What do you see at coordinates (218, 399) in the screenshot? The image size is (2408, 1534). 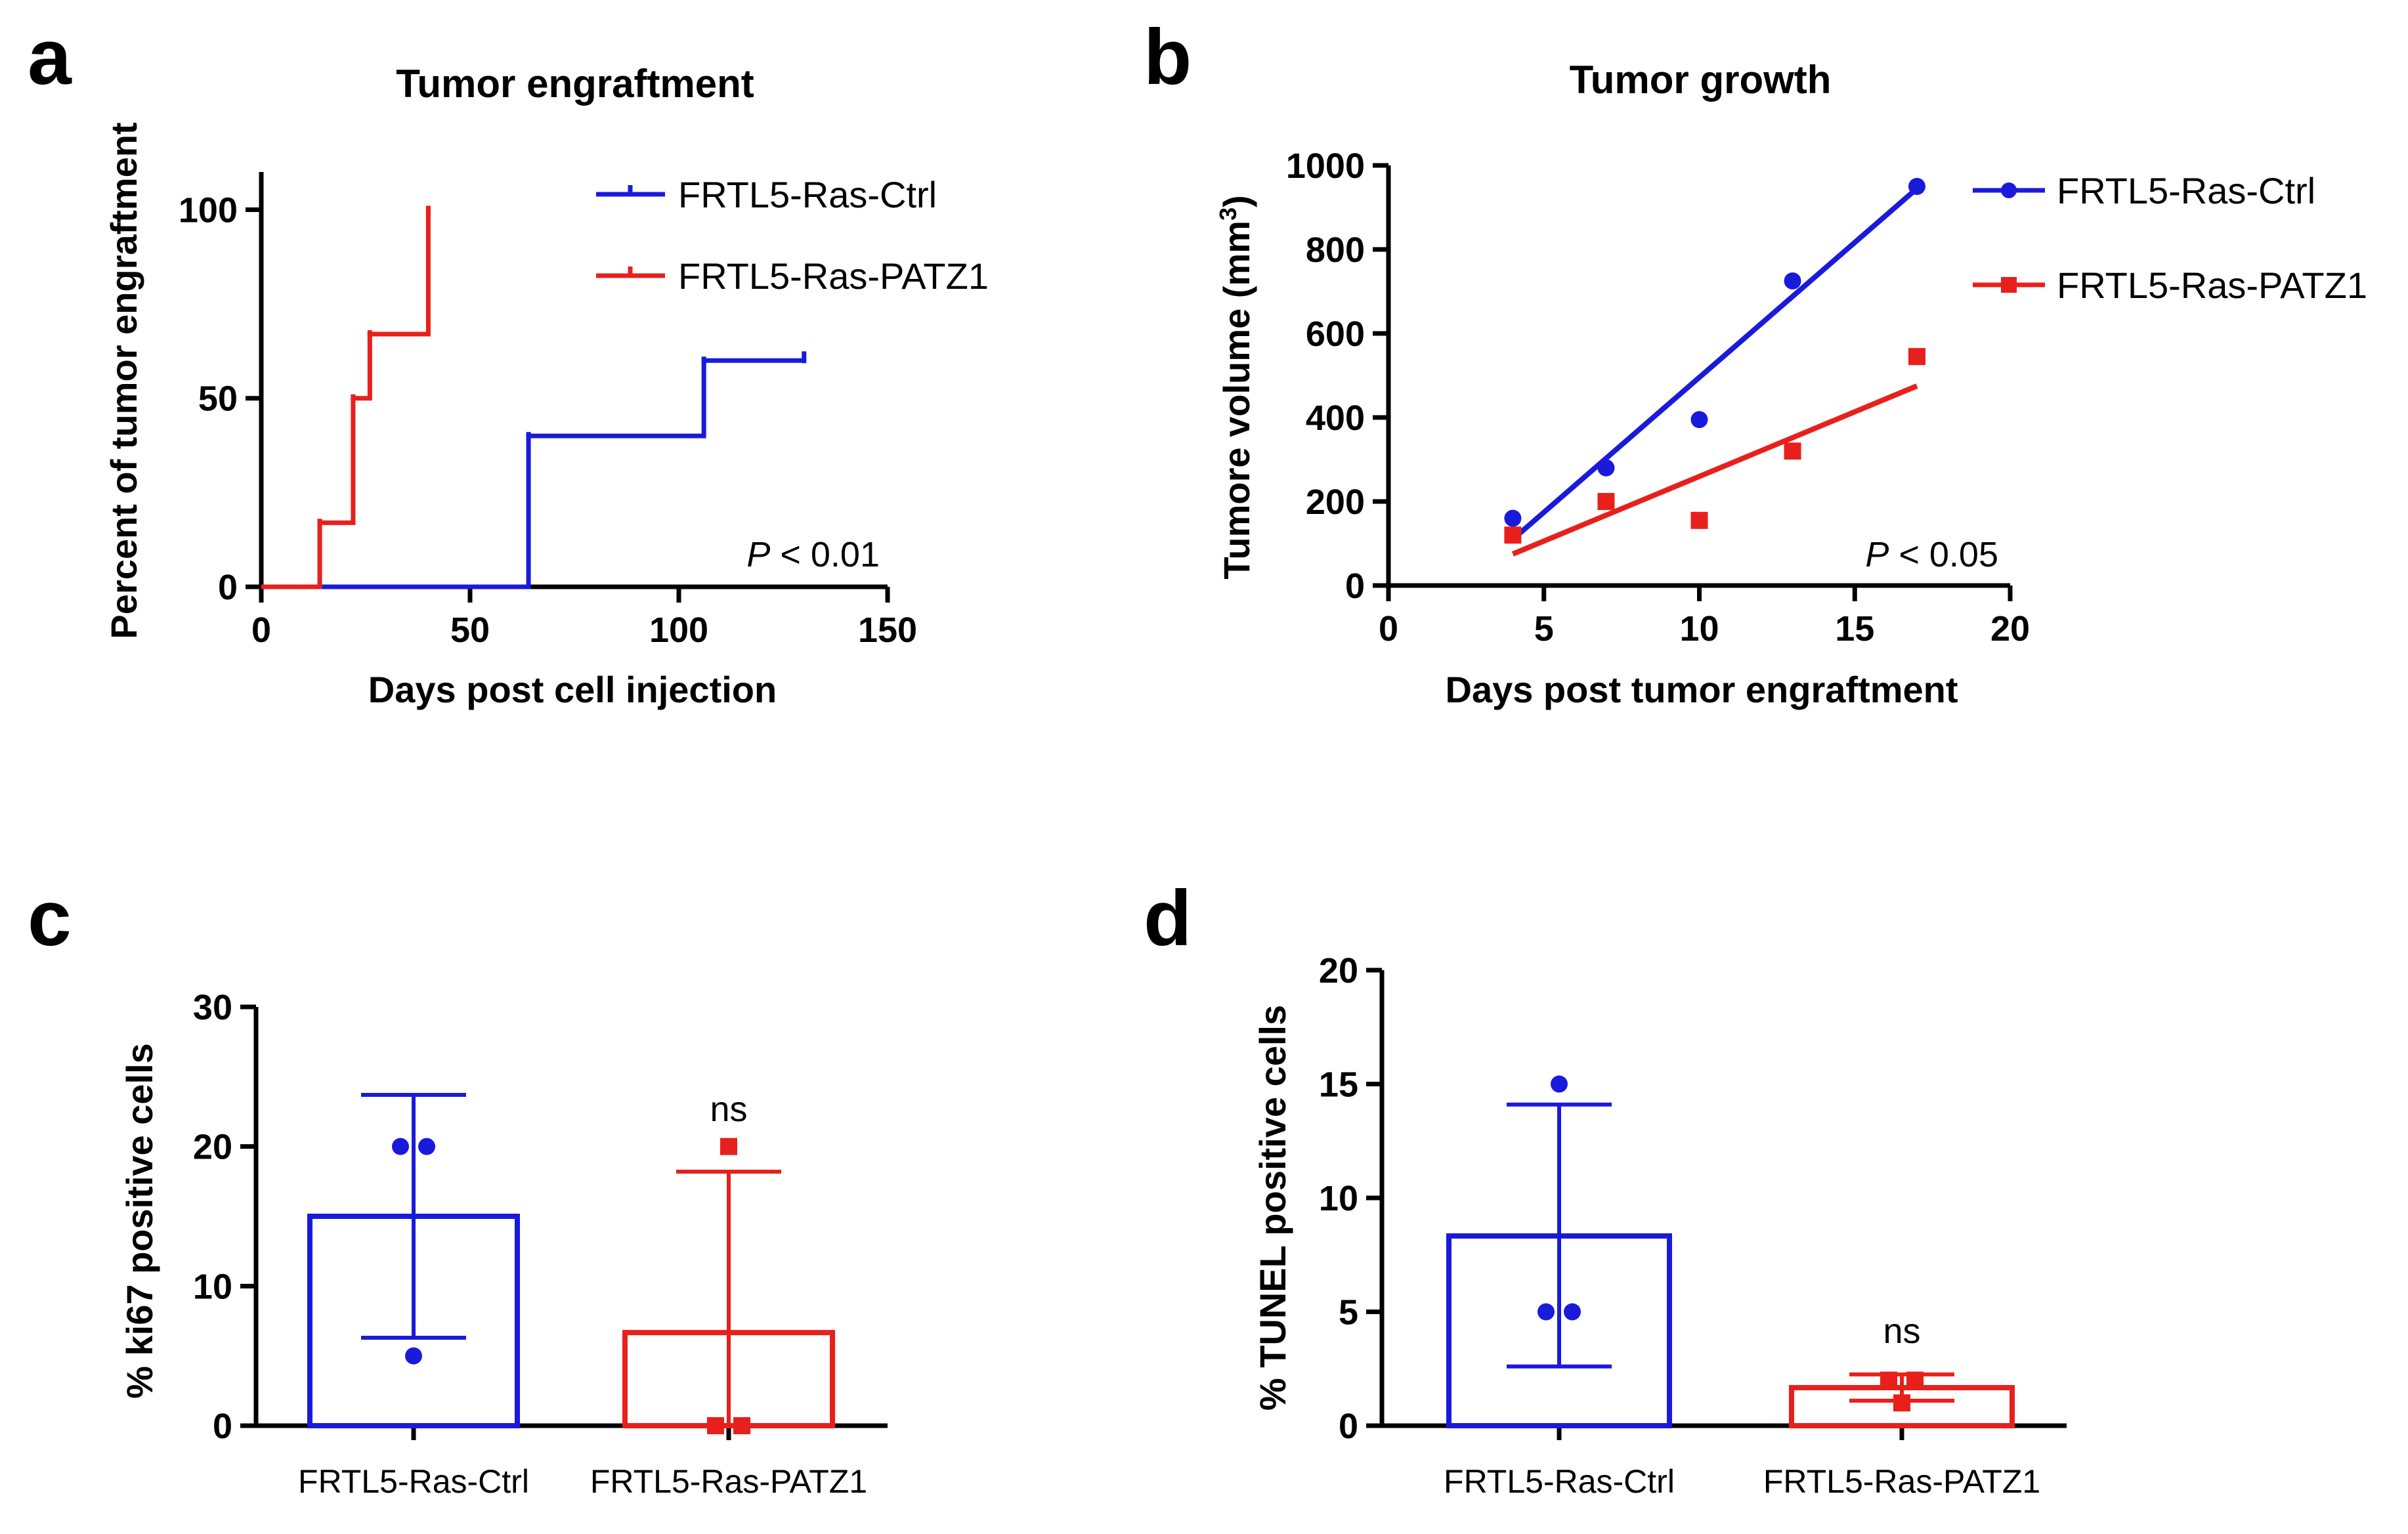 I see `y-tick-label: 50` at bounding box center [218, 399].